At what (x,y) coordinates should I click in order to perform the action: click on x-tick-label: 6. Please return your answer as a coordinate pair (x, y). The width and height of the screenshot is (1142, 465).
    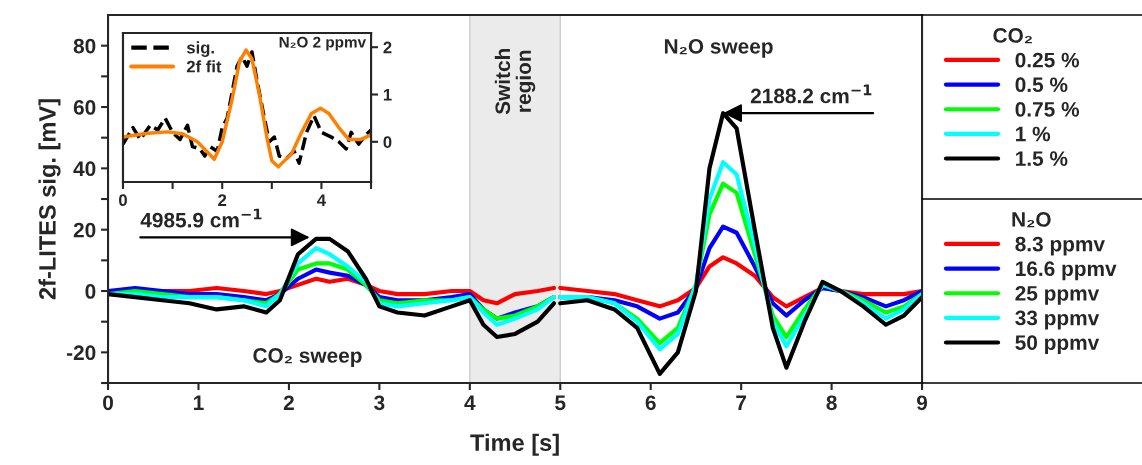
    Looking at the image, I should click on (650, 403).